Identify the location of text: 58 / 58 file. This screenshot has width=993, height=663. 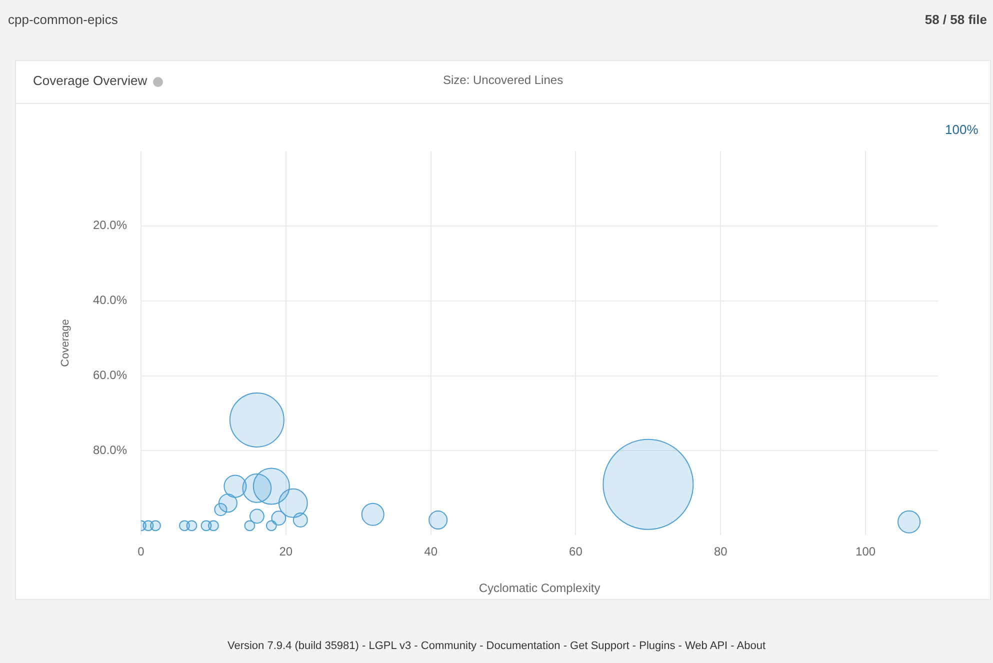
(955, 19).